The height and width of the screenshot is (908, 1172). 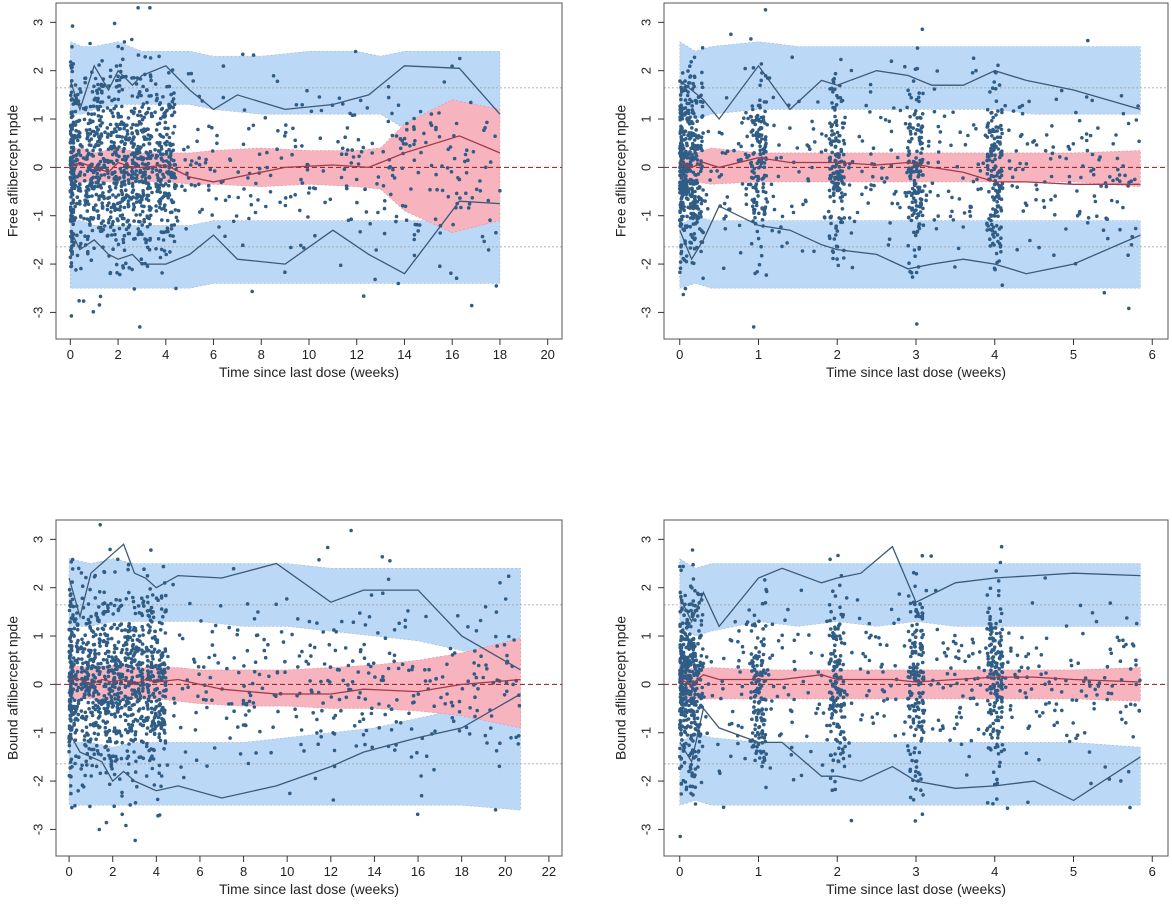 I want to click on observed-upper-quantile-line, so click(x=910, y=92).